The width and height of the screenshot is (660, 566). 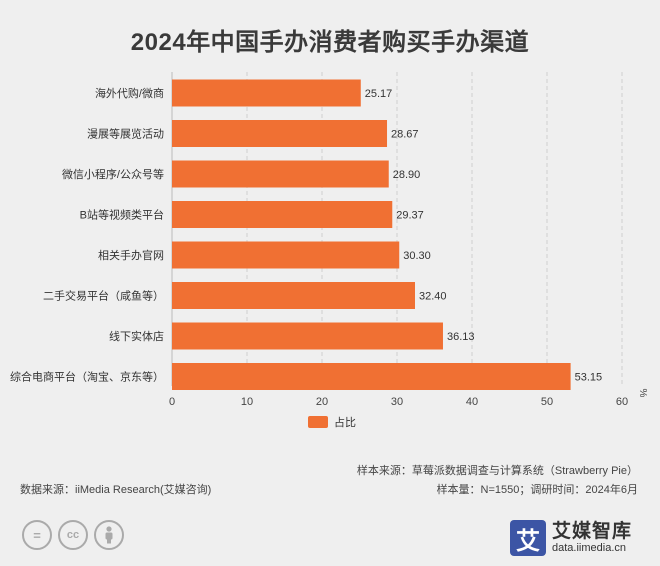 I want to click on category-label: 海外代购/微商, so click(x=129, y=93).